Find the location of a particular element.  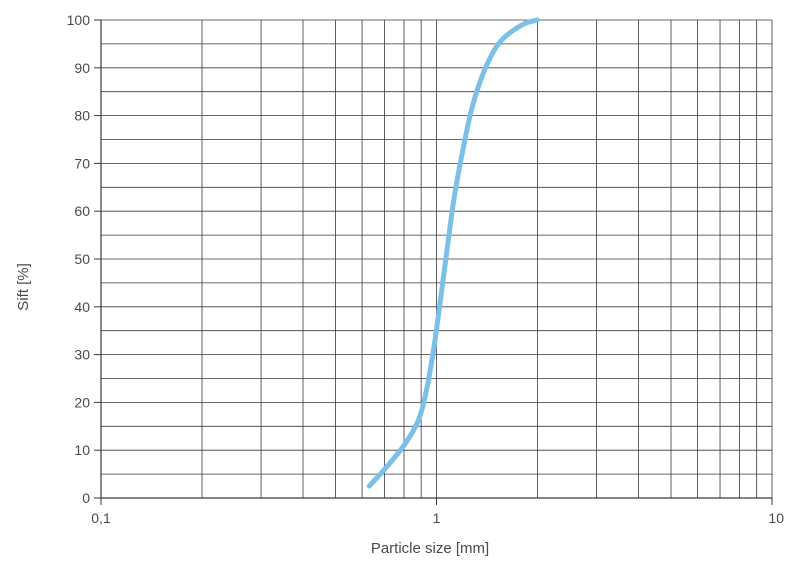

y-tick-label: 40 is located at coordinates (82, 307).